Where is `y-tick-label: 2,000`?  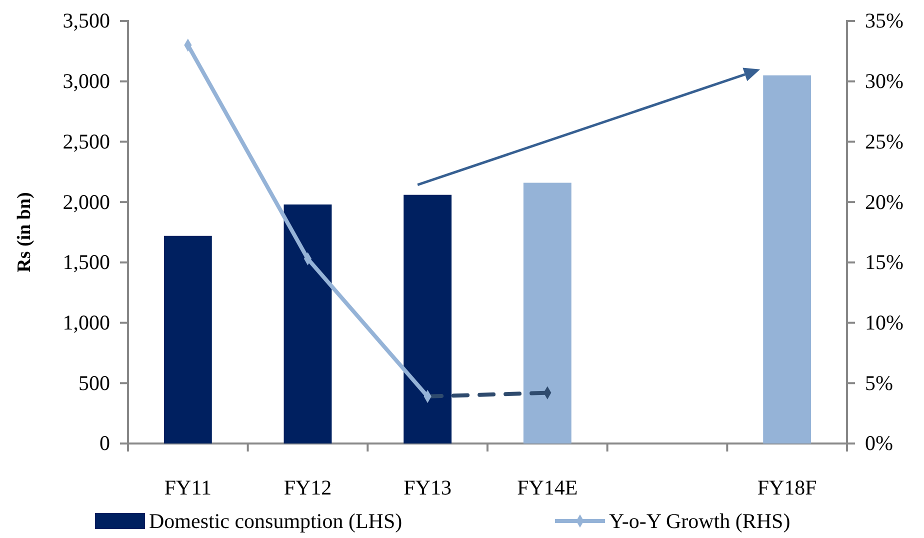
y-tick-label: 2,000 is located at coordinates (86, 202).